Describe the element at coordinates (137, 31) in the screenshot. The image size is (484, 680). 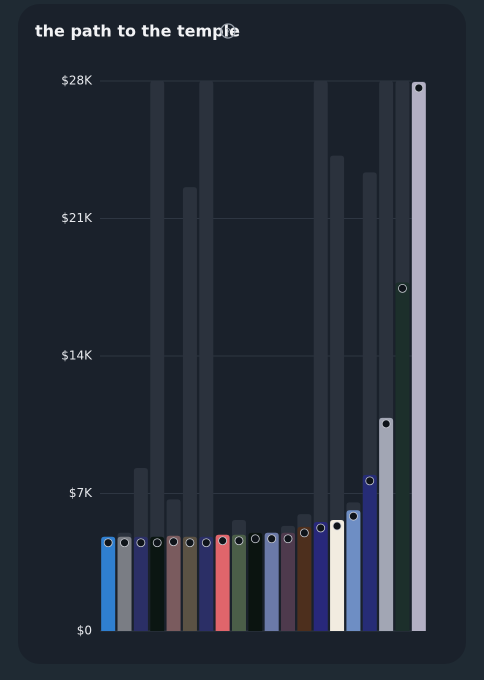
I see `chart-title: the path to the temple` at that location.